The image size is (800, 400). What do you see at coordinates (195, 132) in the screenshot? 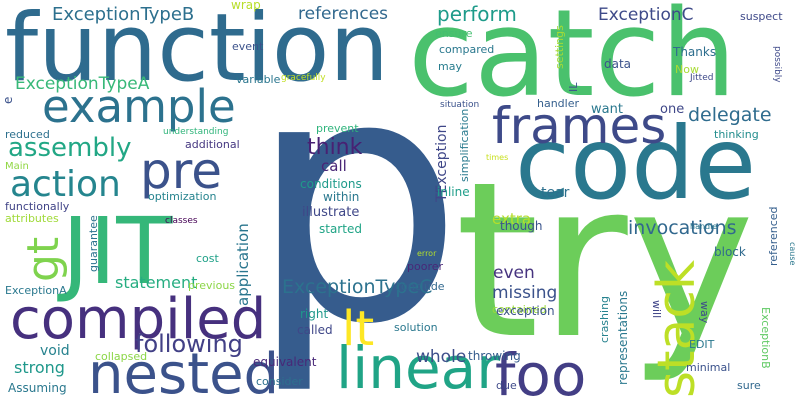
I see `word-understanding: understanding` at bounding box center [195, 132].